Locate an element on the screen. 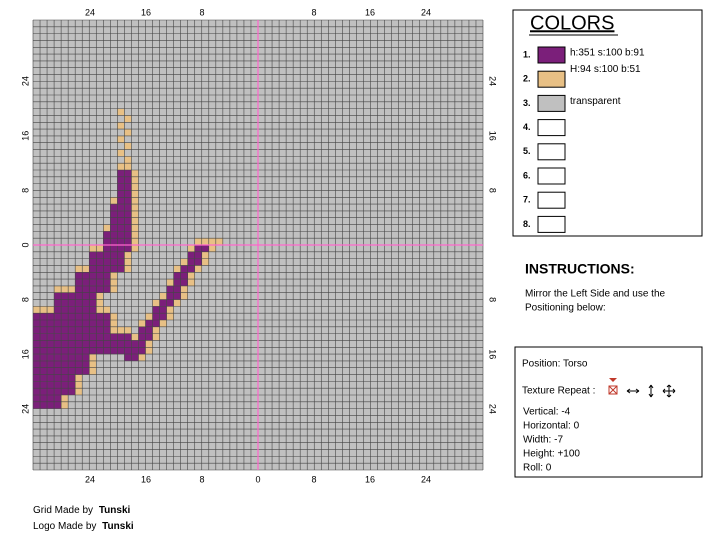  bottom-label: 24 is located at coordinates (426, 479).